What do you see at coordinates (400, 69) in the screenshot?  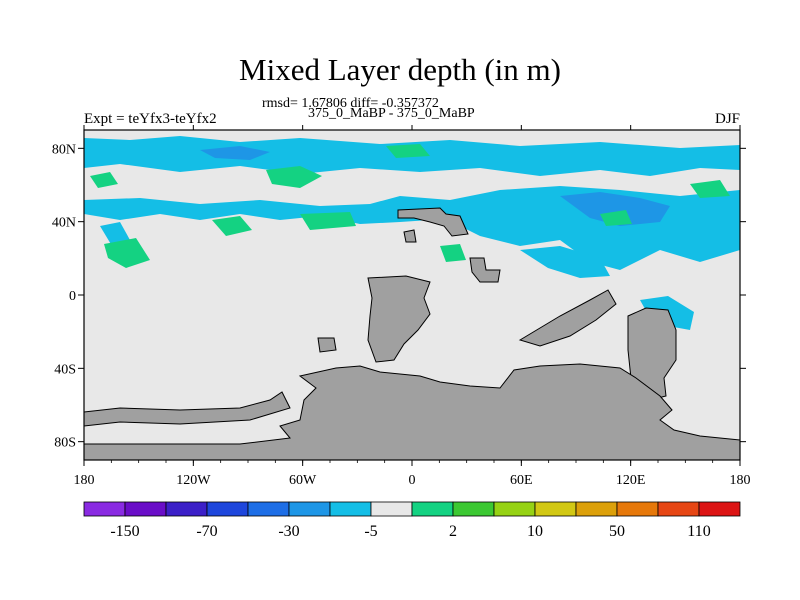 I see `chart-title: Mixed Layer depth (in m)` at bounding box center [400, 69].